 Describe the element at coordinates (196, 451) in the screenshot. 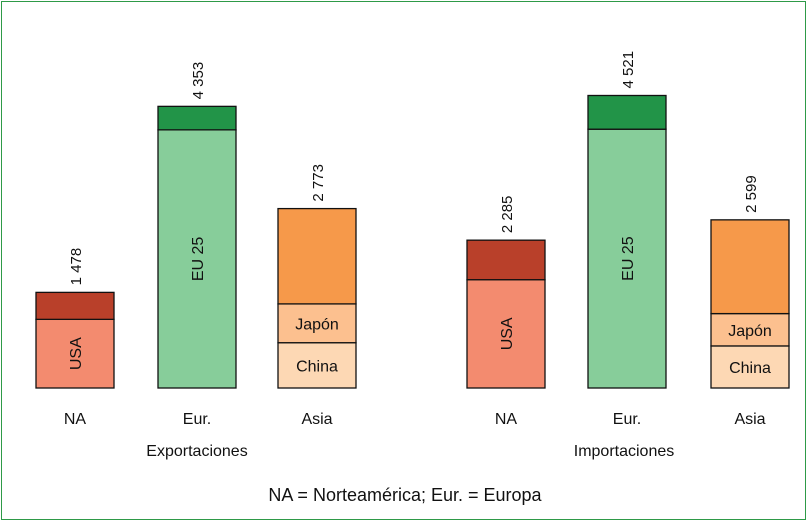

I see `group-label: Exportaciones` at that location.